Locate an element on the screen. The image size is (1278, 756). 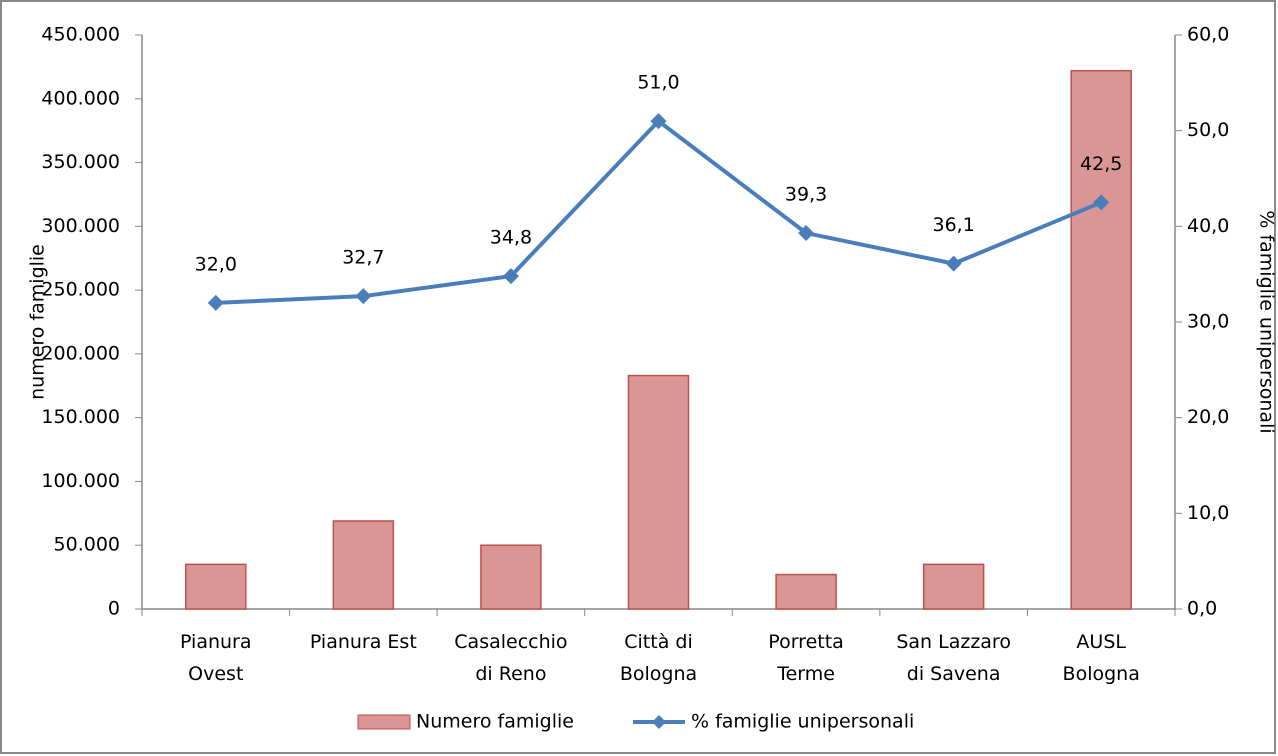
legend-marker is located at coordinates (659, 722).